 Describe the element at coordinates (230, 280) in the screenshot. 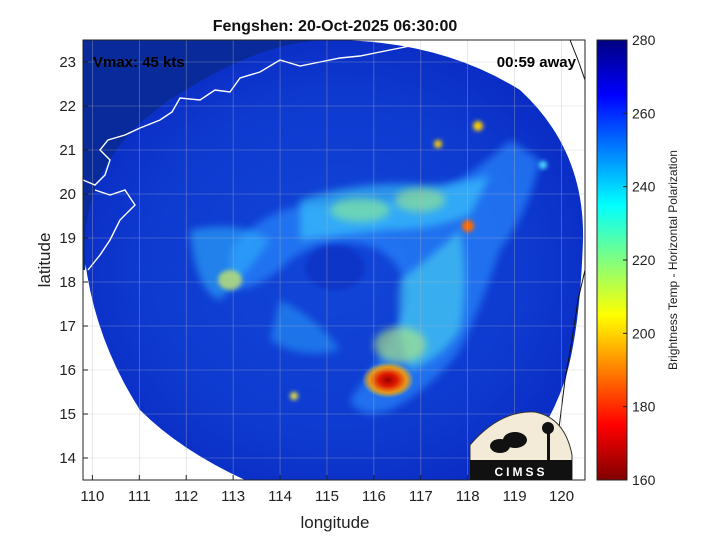

I see `yellow-patch` at that location.